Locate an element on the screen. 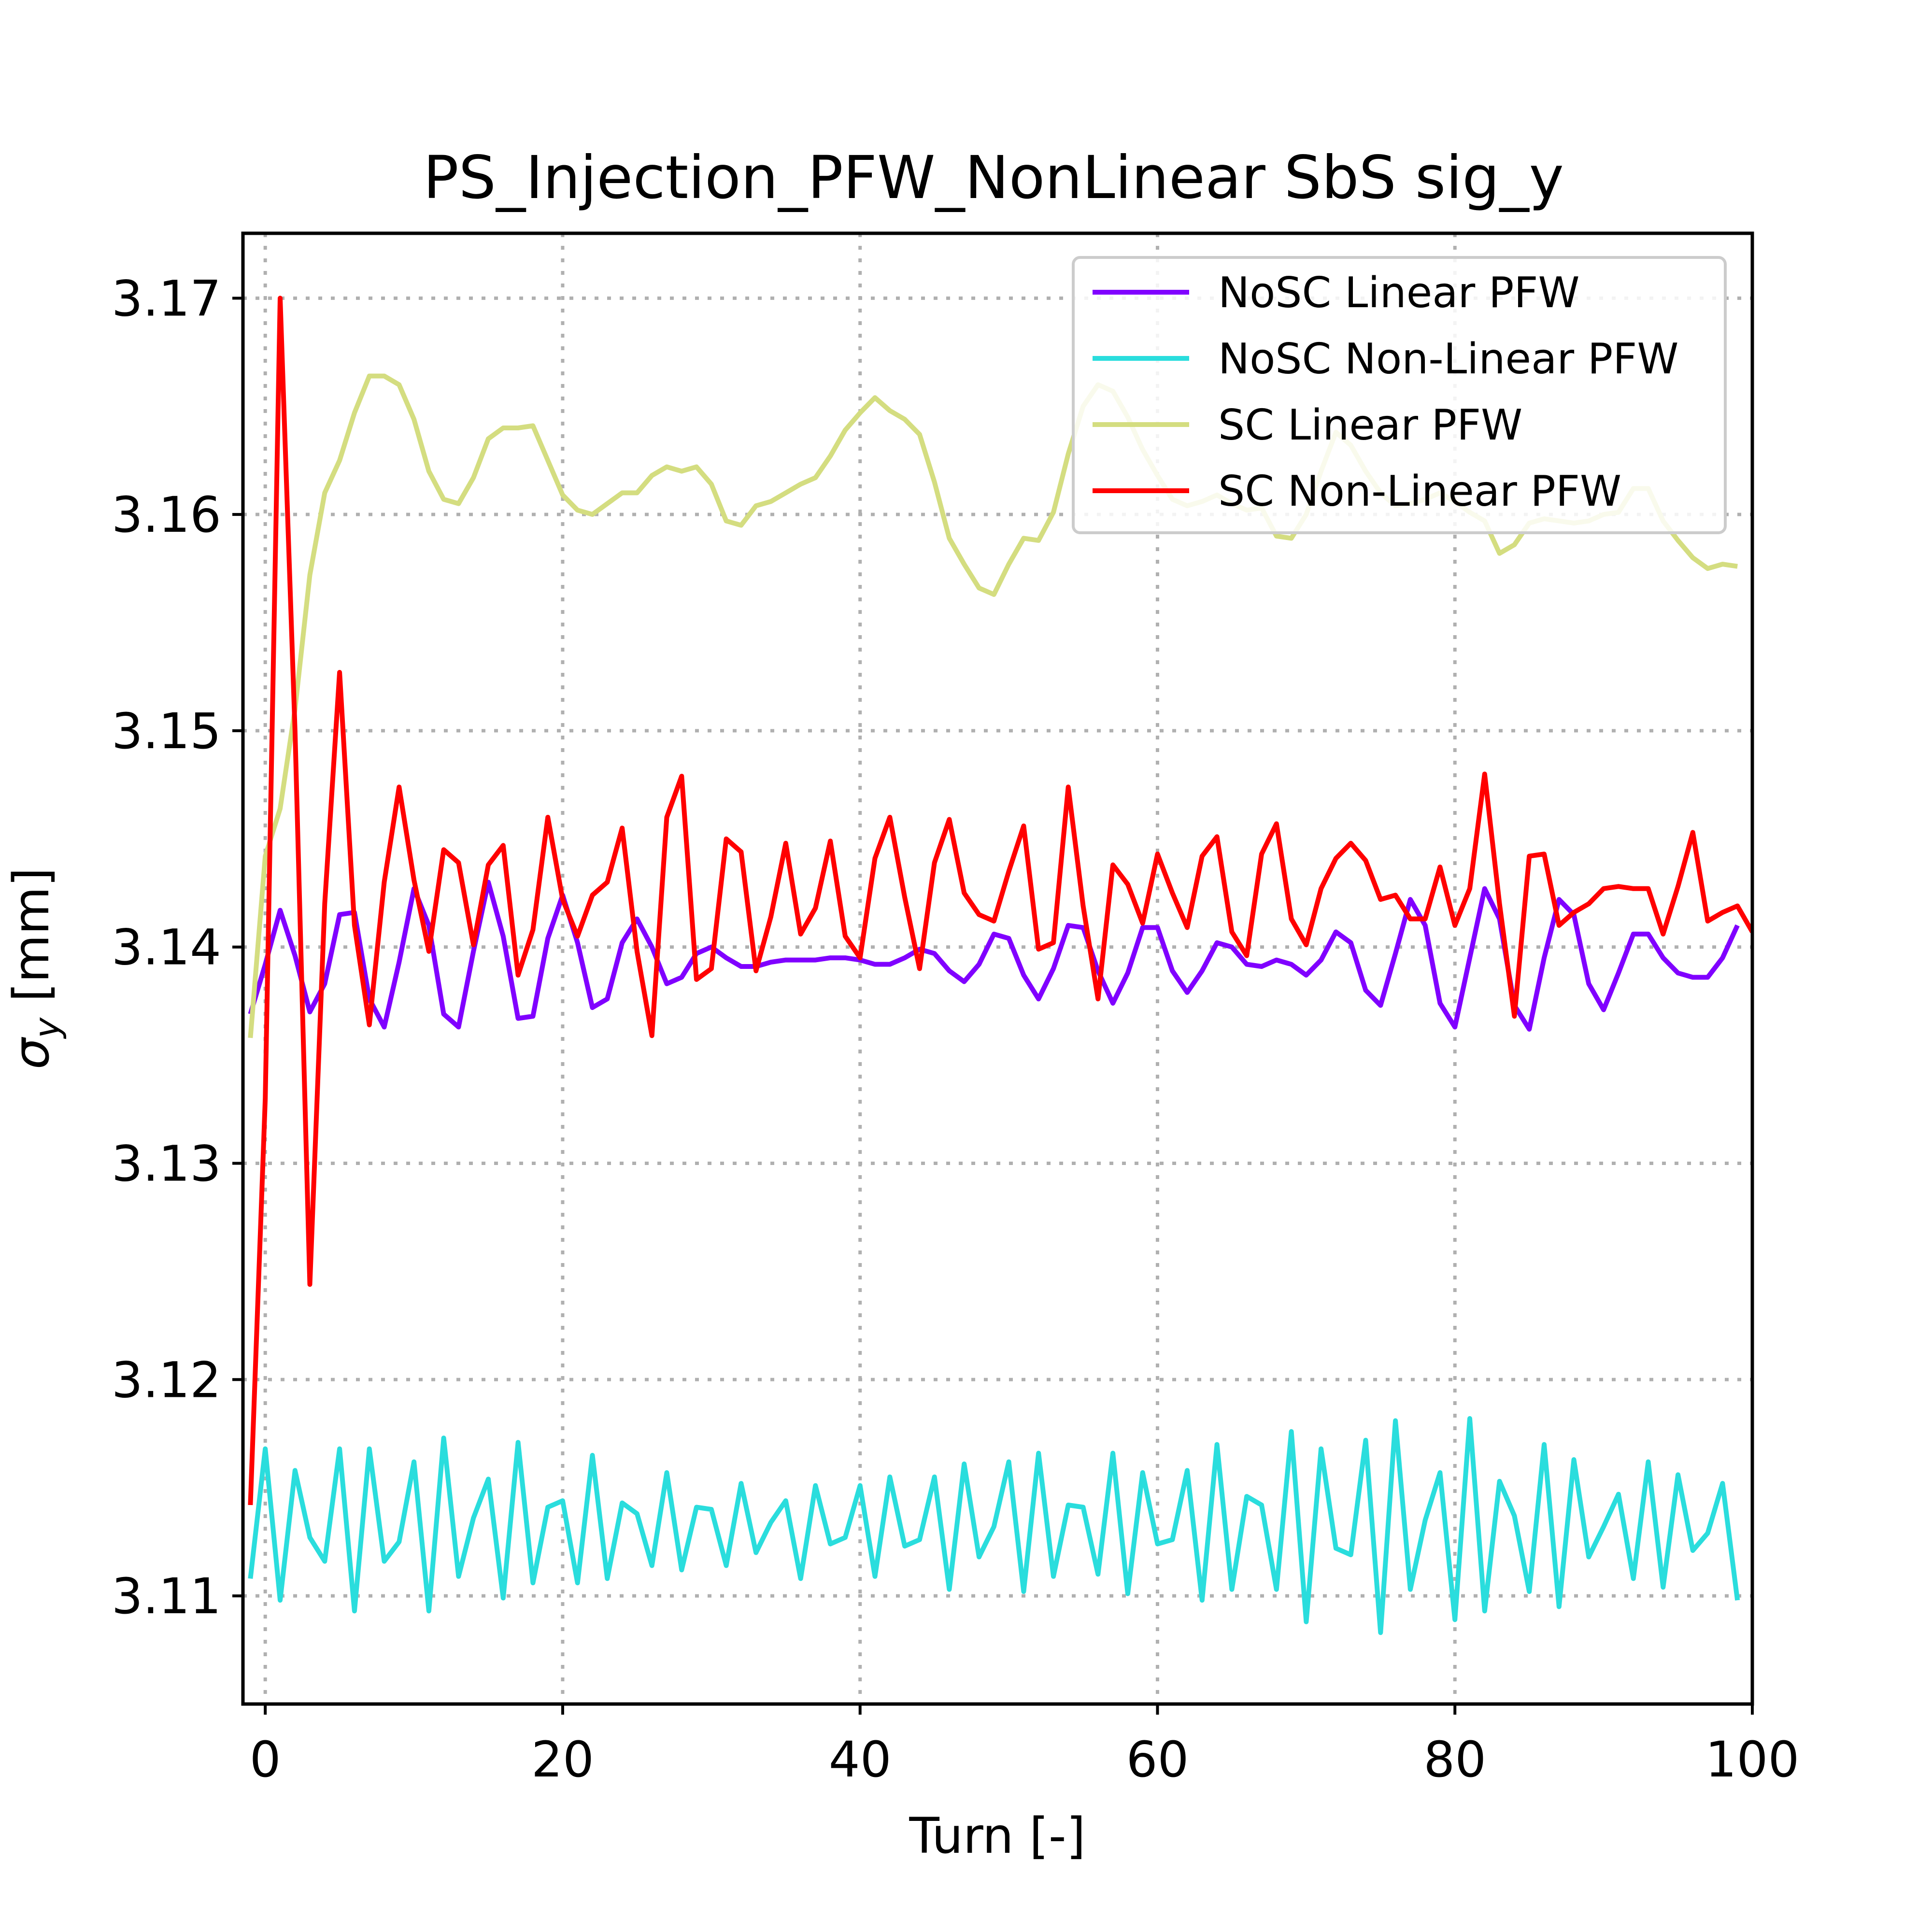 The height and width of the screenshot is (1932, 1932). legend-label-3: SC Linear PFW is located at coordinates (1370, 425).